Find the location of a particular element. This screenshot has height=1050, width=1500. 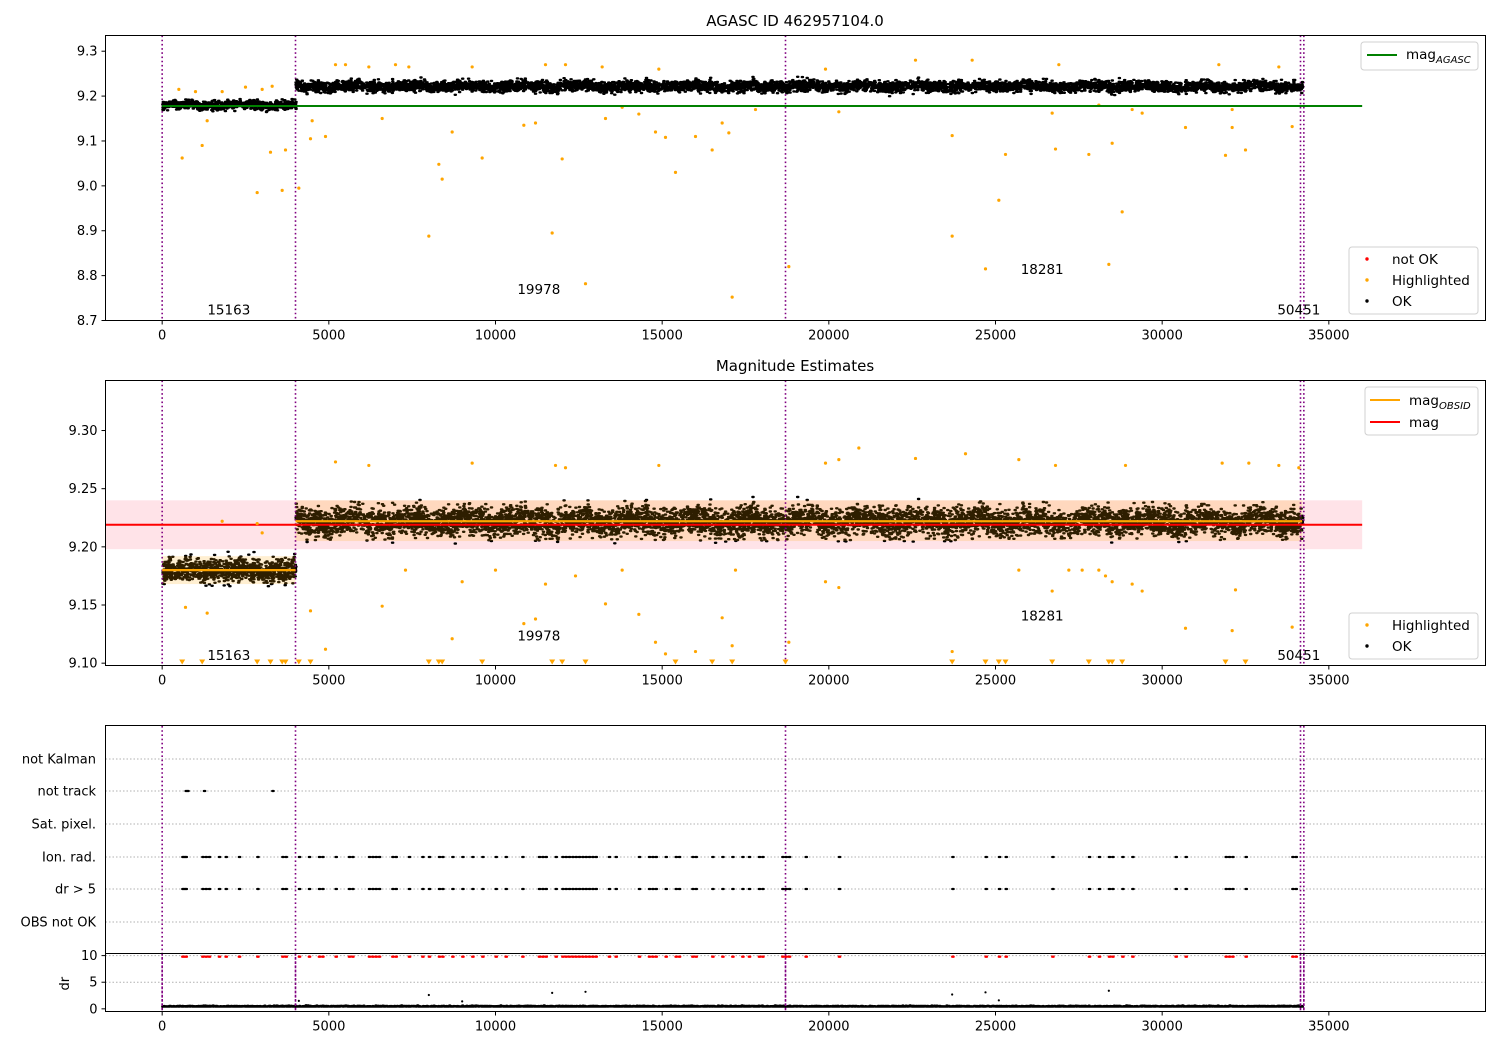

y-tick-label: 8.7 is located at coordinates (87, 321).